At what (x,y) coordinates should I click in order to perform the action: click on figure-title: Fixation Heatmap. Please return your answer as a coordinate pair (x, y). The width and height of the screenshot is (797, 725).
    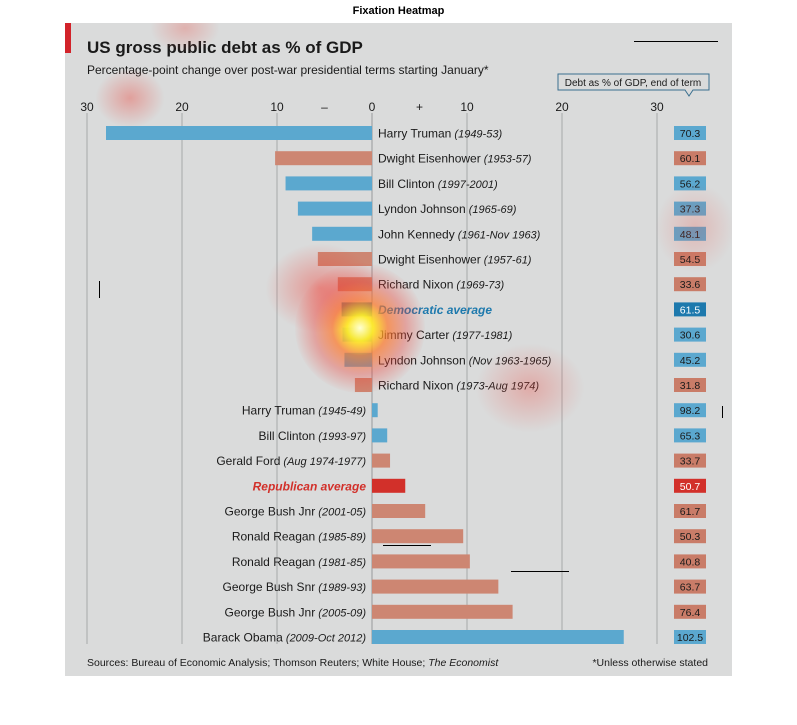
    Looking at the image, I should click on (398, 11).